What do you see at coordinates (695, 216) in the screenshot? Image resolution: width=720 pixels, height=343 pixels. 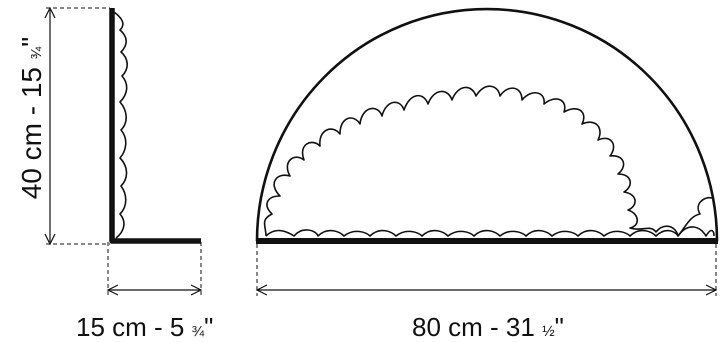 I see `front-fringe-right-edge` at bounding box center [695, 216].